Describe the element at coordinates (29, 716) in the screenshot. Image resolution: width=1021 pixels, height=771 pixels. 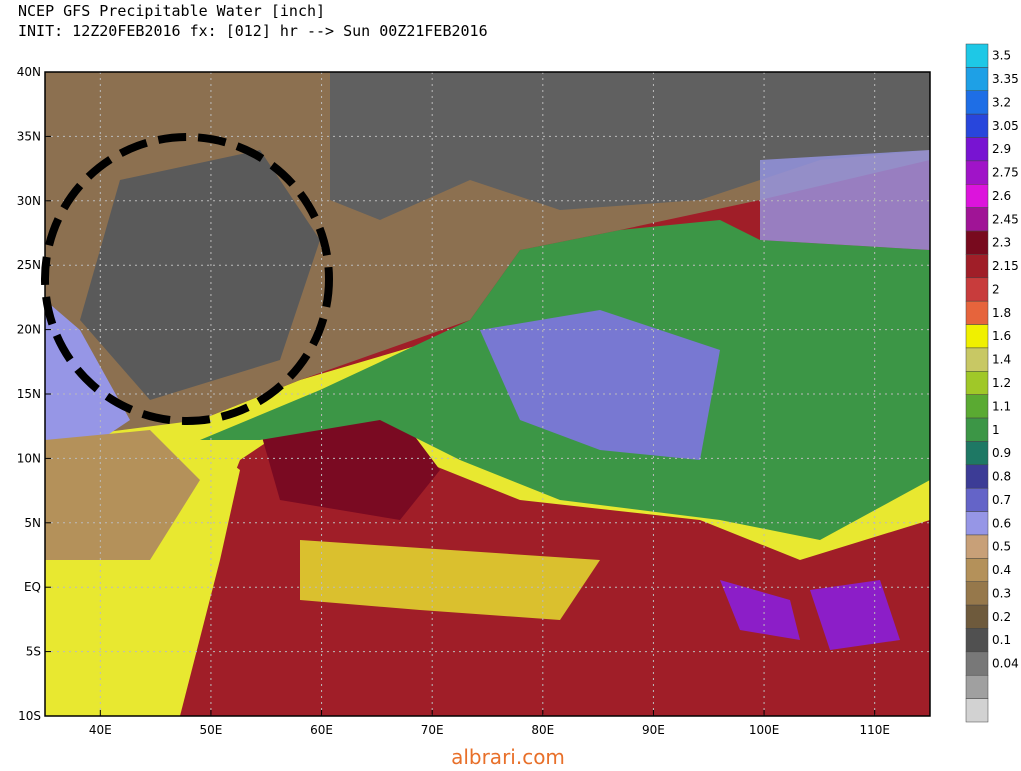
I see `lat-label: 10S` at that location.